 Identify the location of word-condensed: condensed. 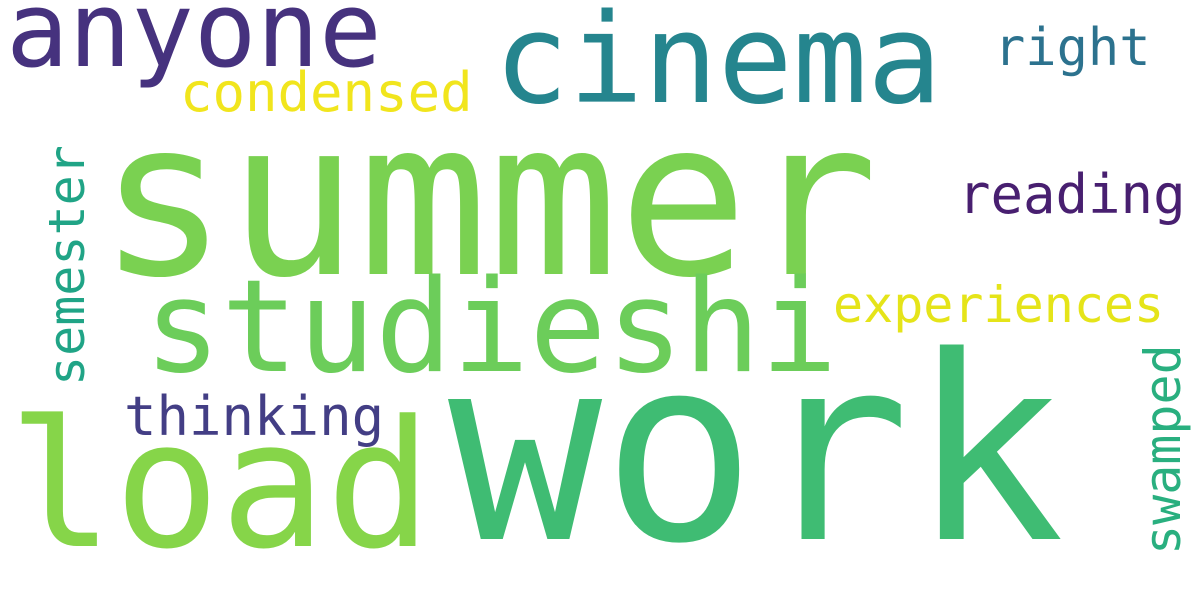
(326, 92).